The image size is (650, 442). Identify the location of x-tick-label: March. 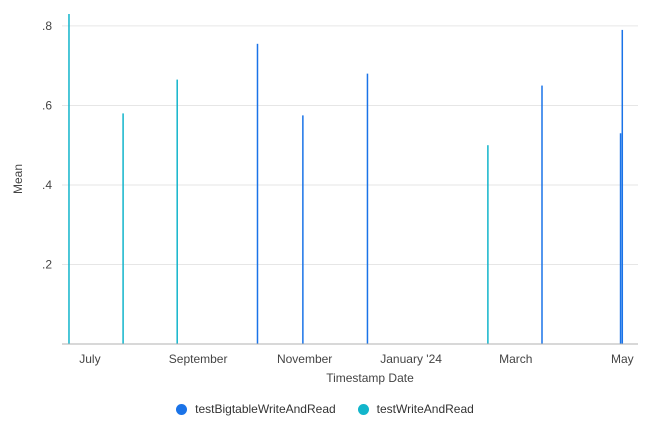
(515, 359).